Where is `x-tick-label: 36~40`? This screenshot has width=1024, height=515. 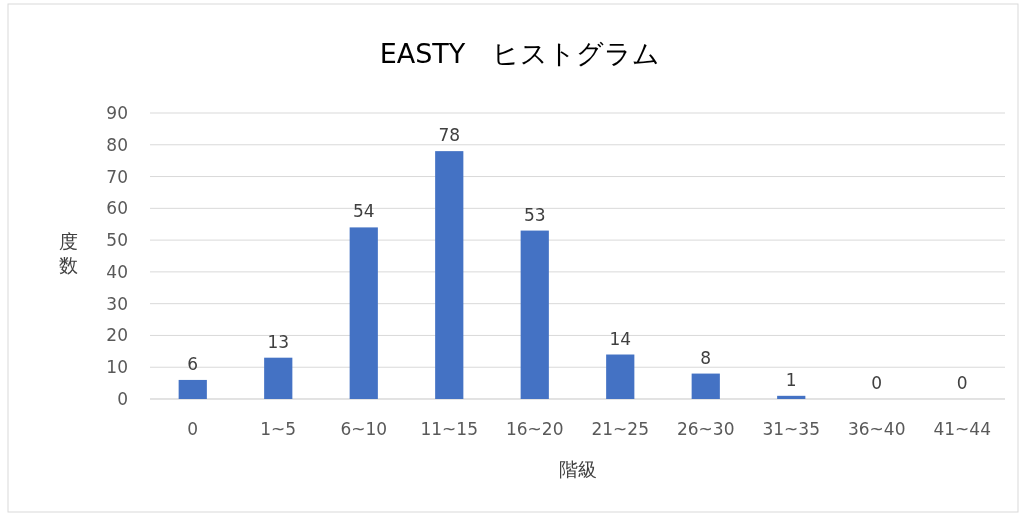
x-tick-label: 36~40 is located at coordinates (876, 429).